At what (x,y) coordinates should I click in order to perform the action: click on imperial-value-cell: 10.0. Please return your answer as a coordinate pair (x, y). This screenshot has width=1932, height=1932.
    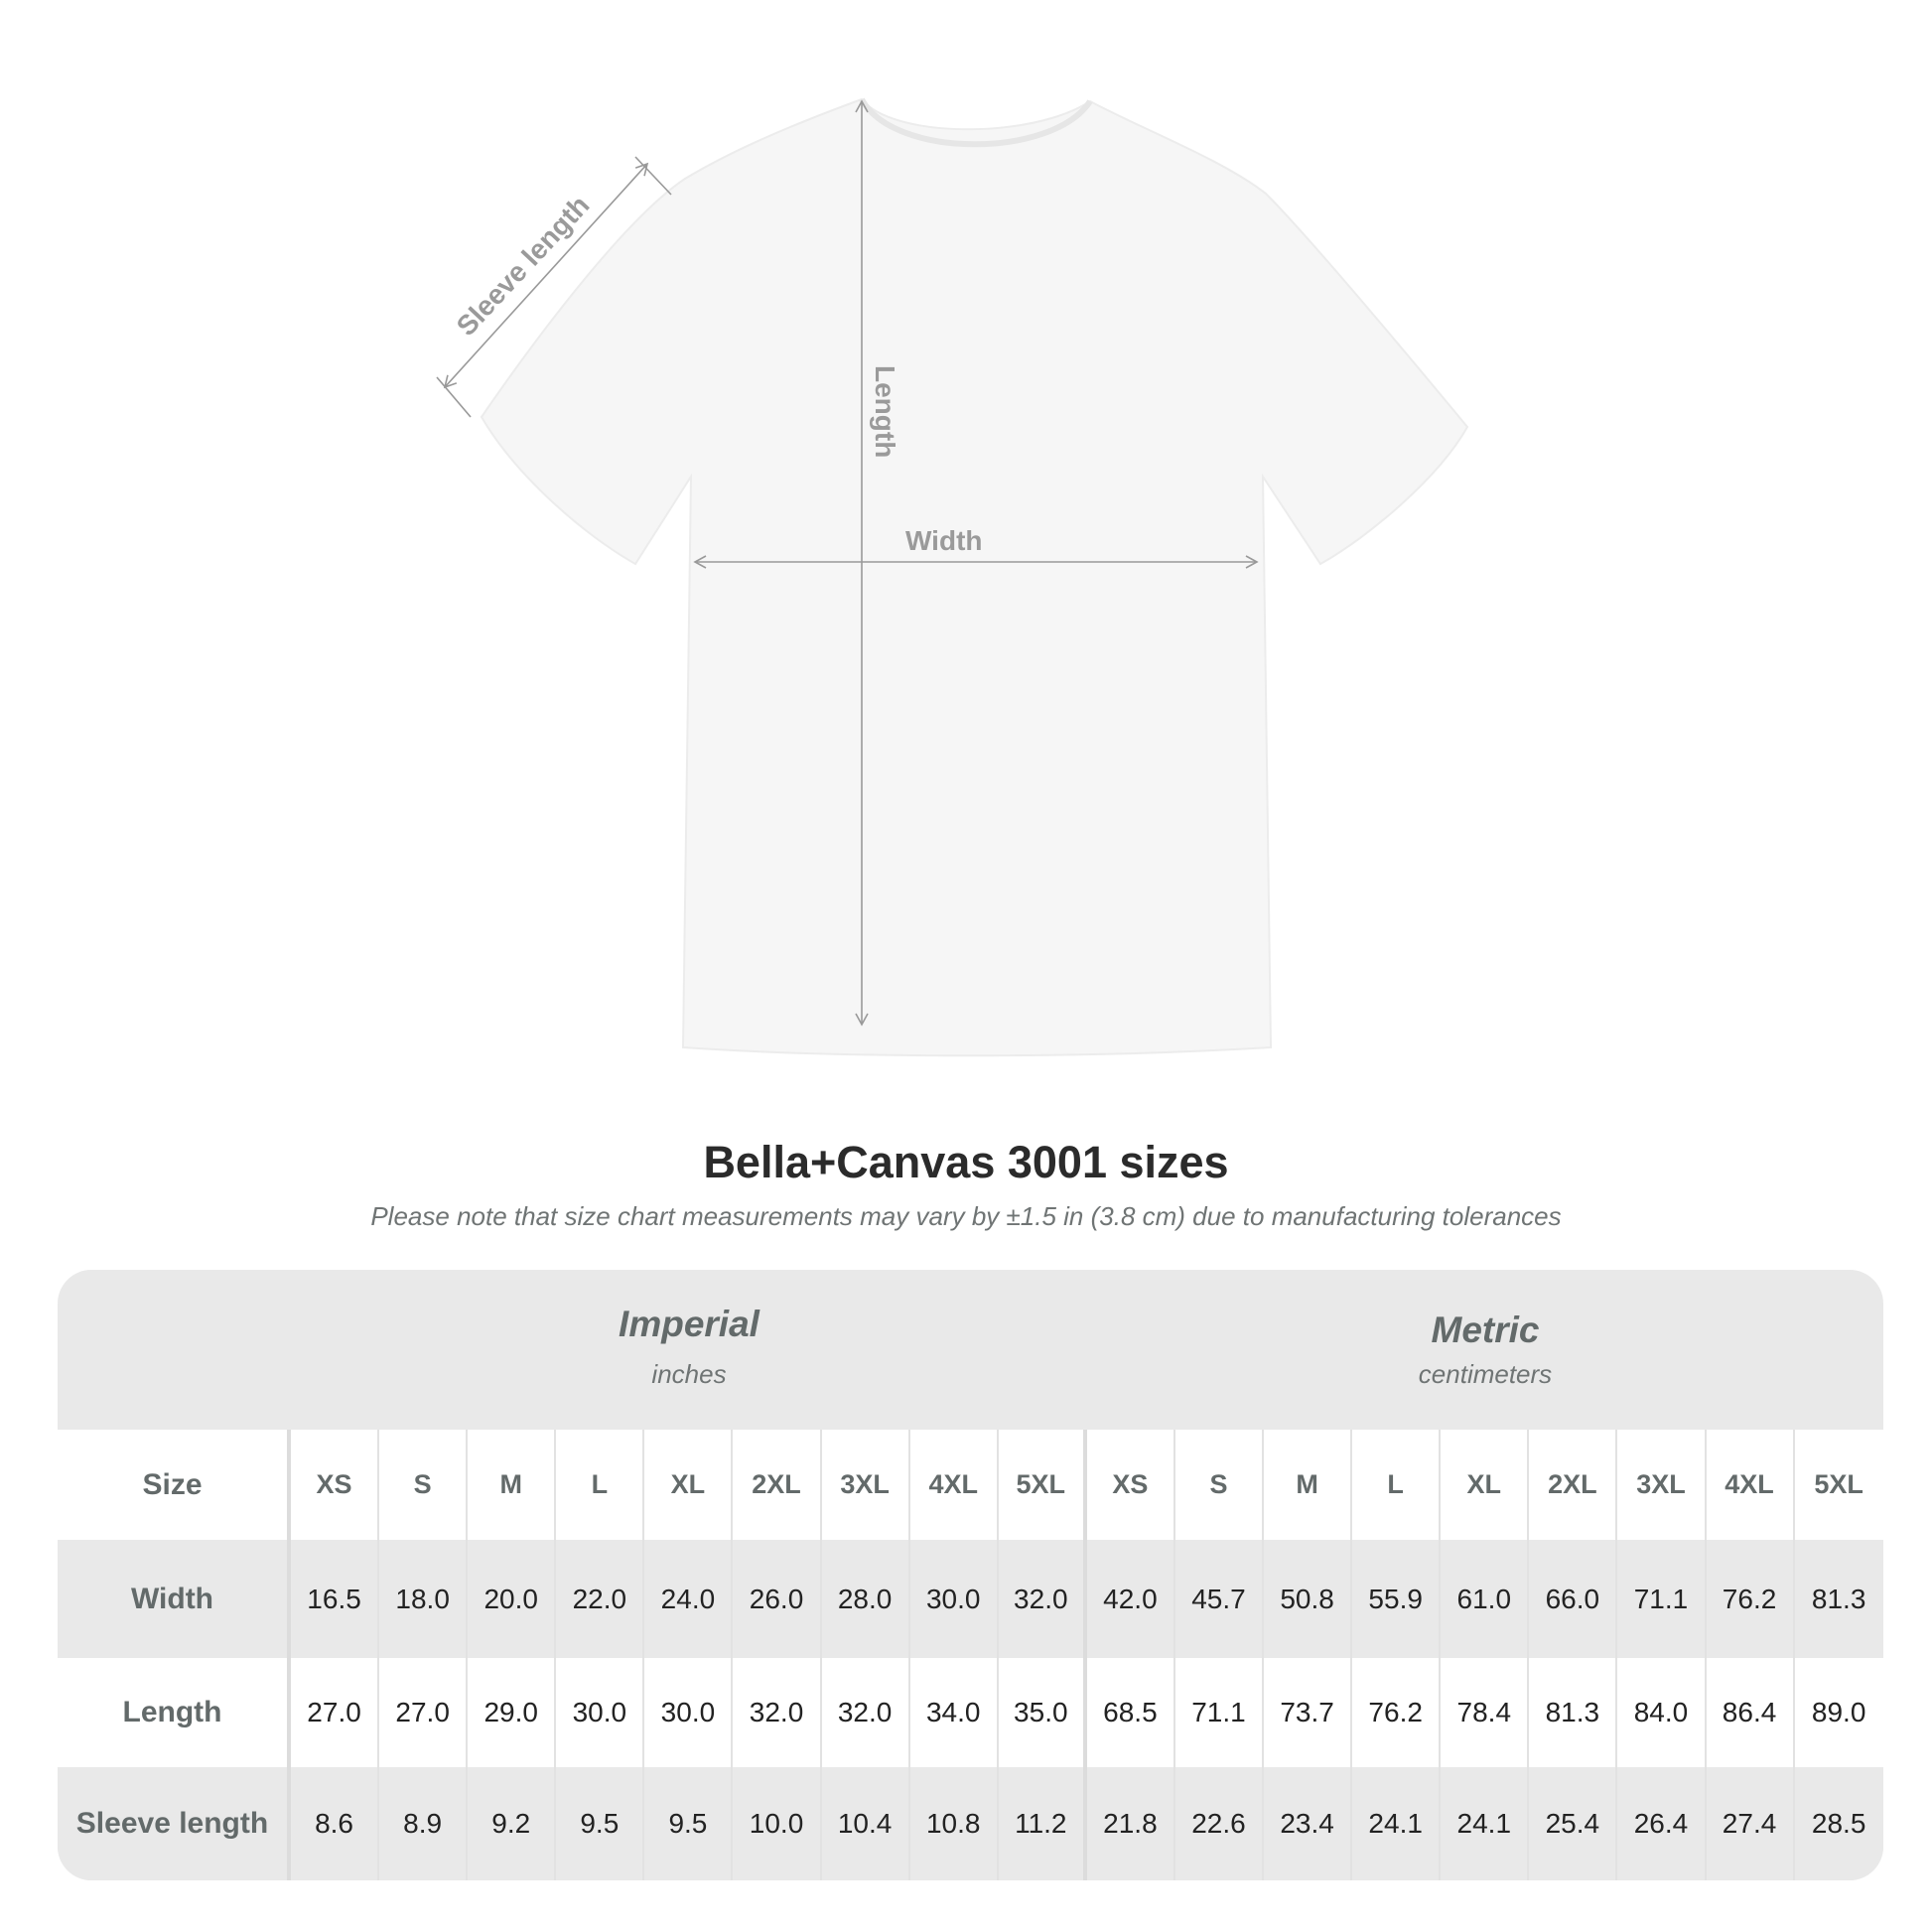
    Looking at the image, I should click on (777, 1823).